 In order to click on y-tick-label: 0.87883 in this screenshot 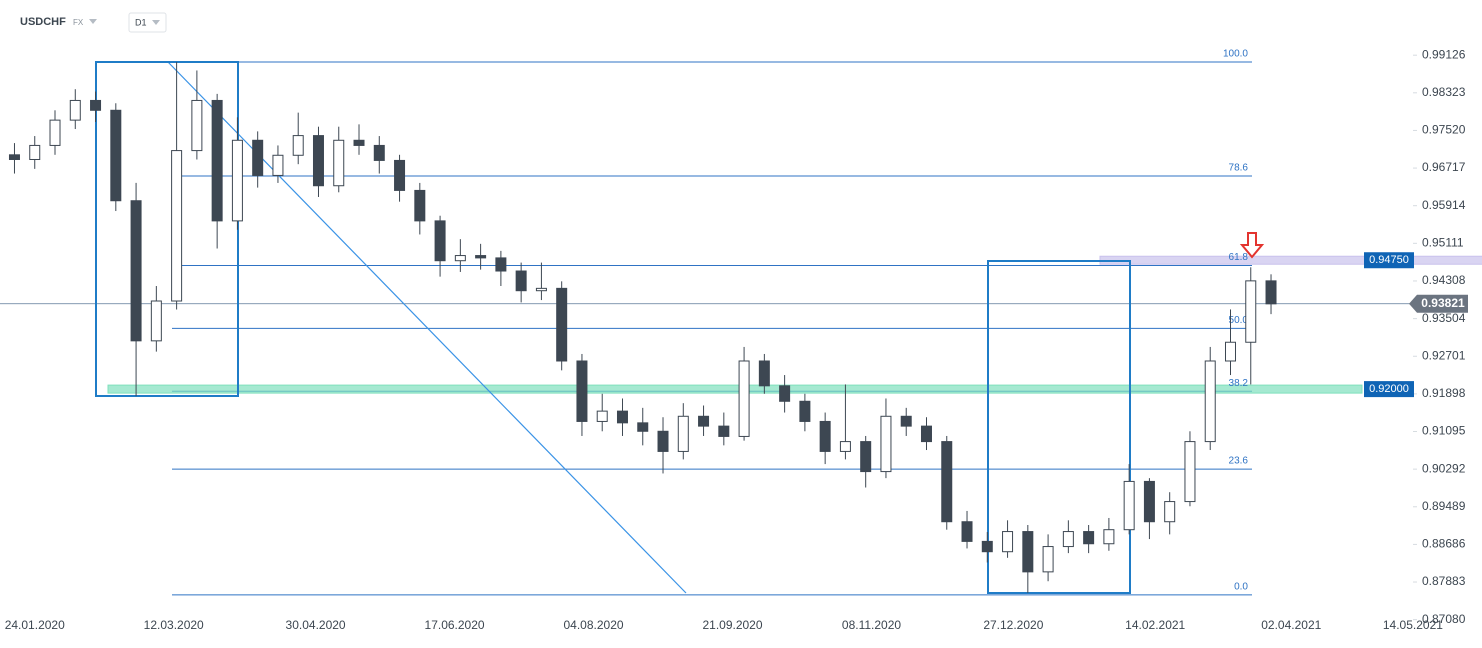, I will do `click(1444, 581)`.